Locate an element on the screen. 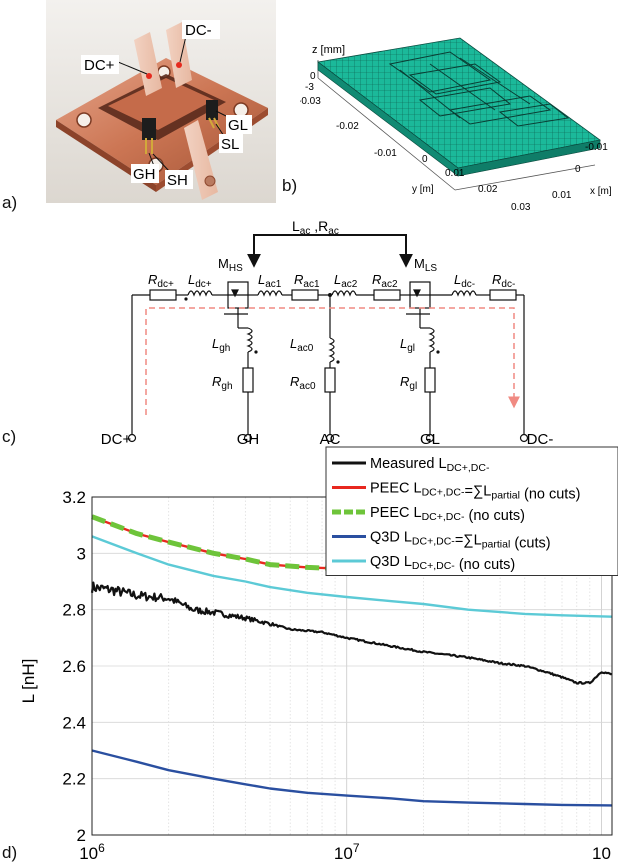 The width and height of the screenshot is (618, 867). inductor-lgl is located at coordinates (432, 340).